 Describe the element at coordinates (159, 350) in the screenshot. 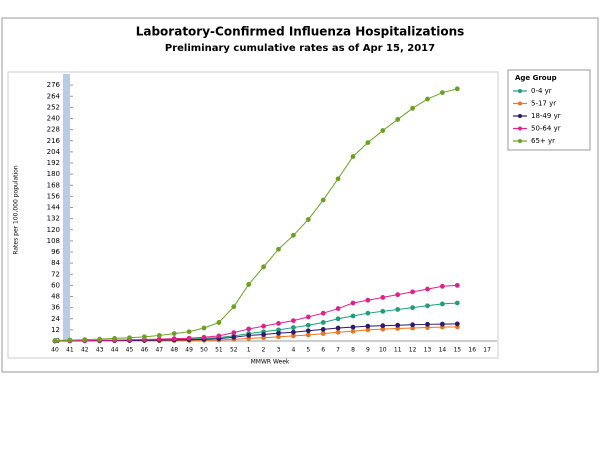

I see `x-tick-label: 47` at that location.